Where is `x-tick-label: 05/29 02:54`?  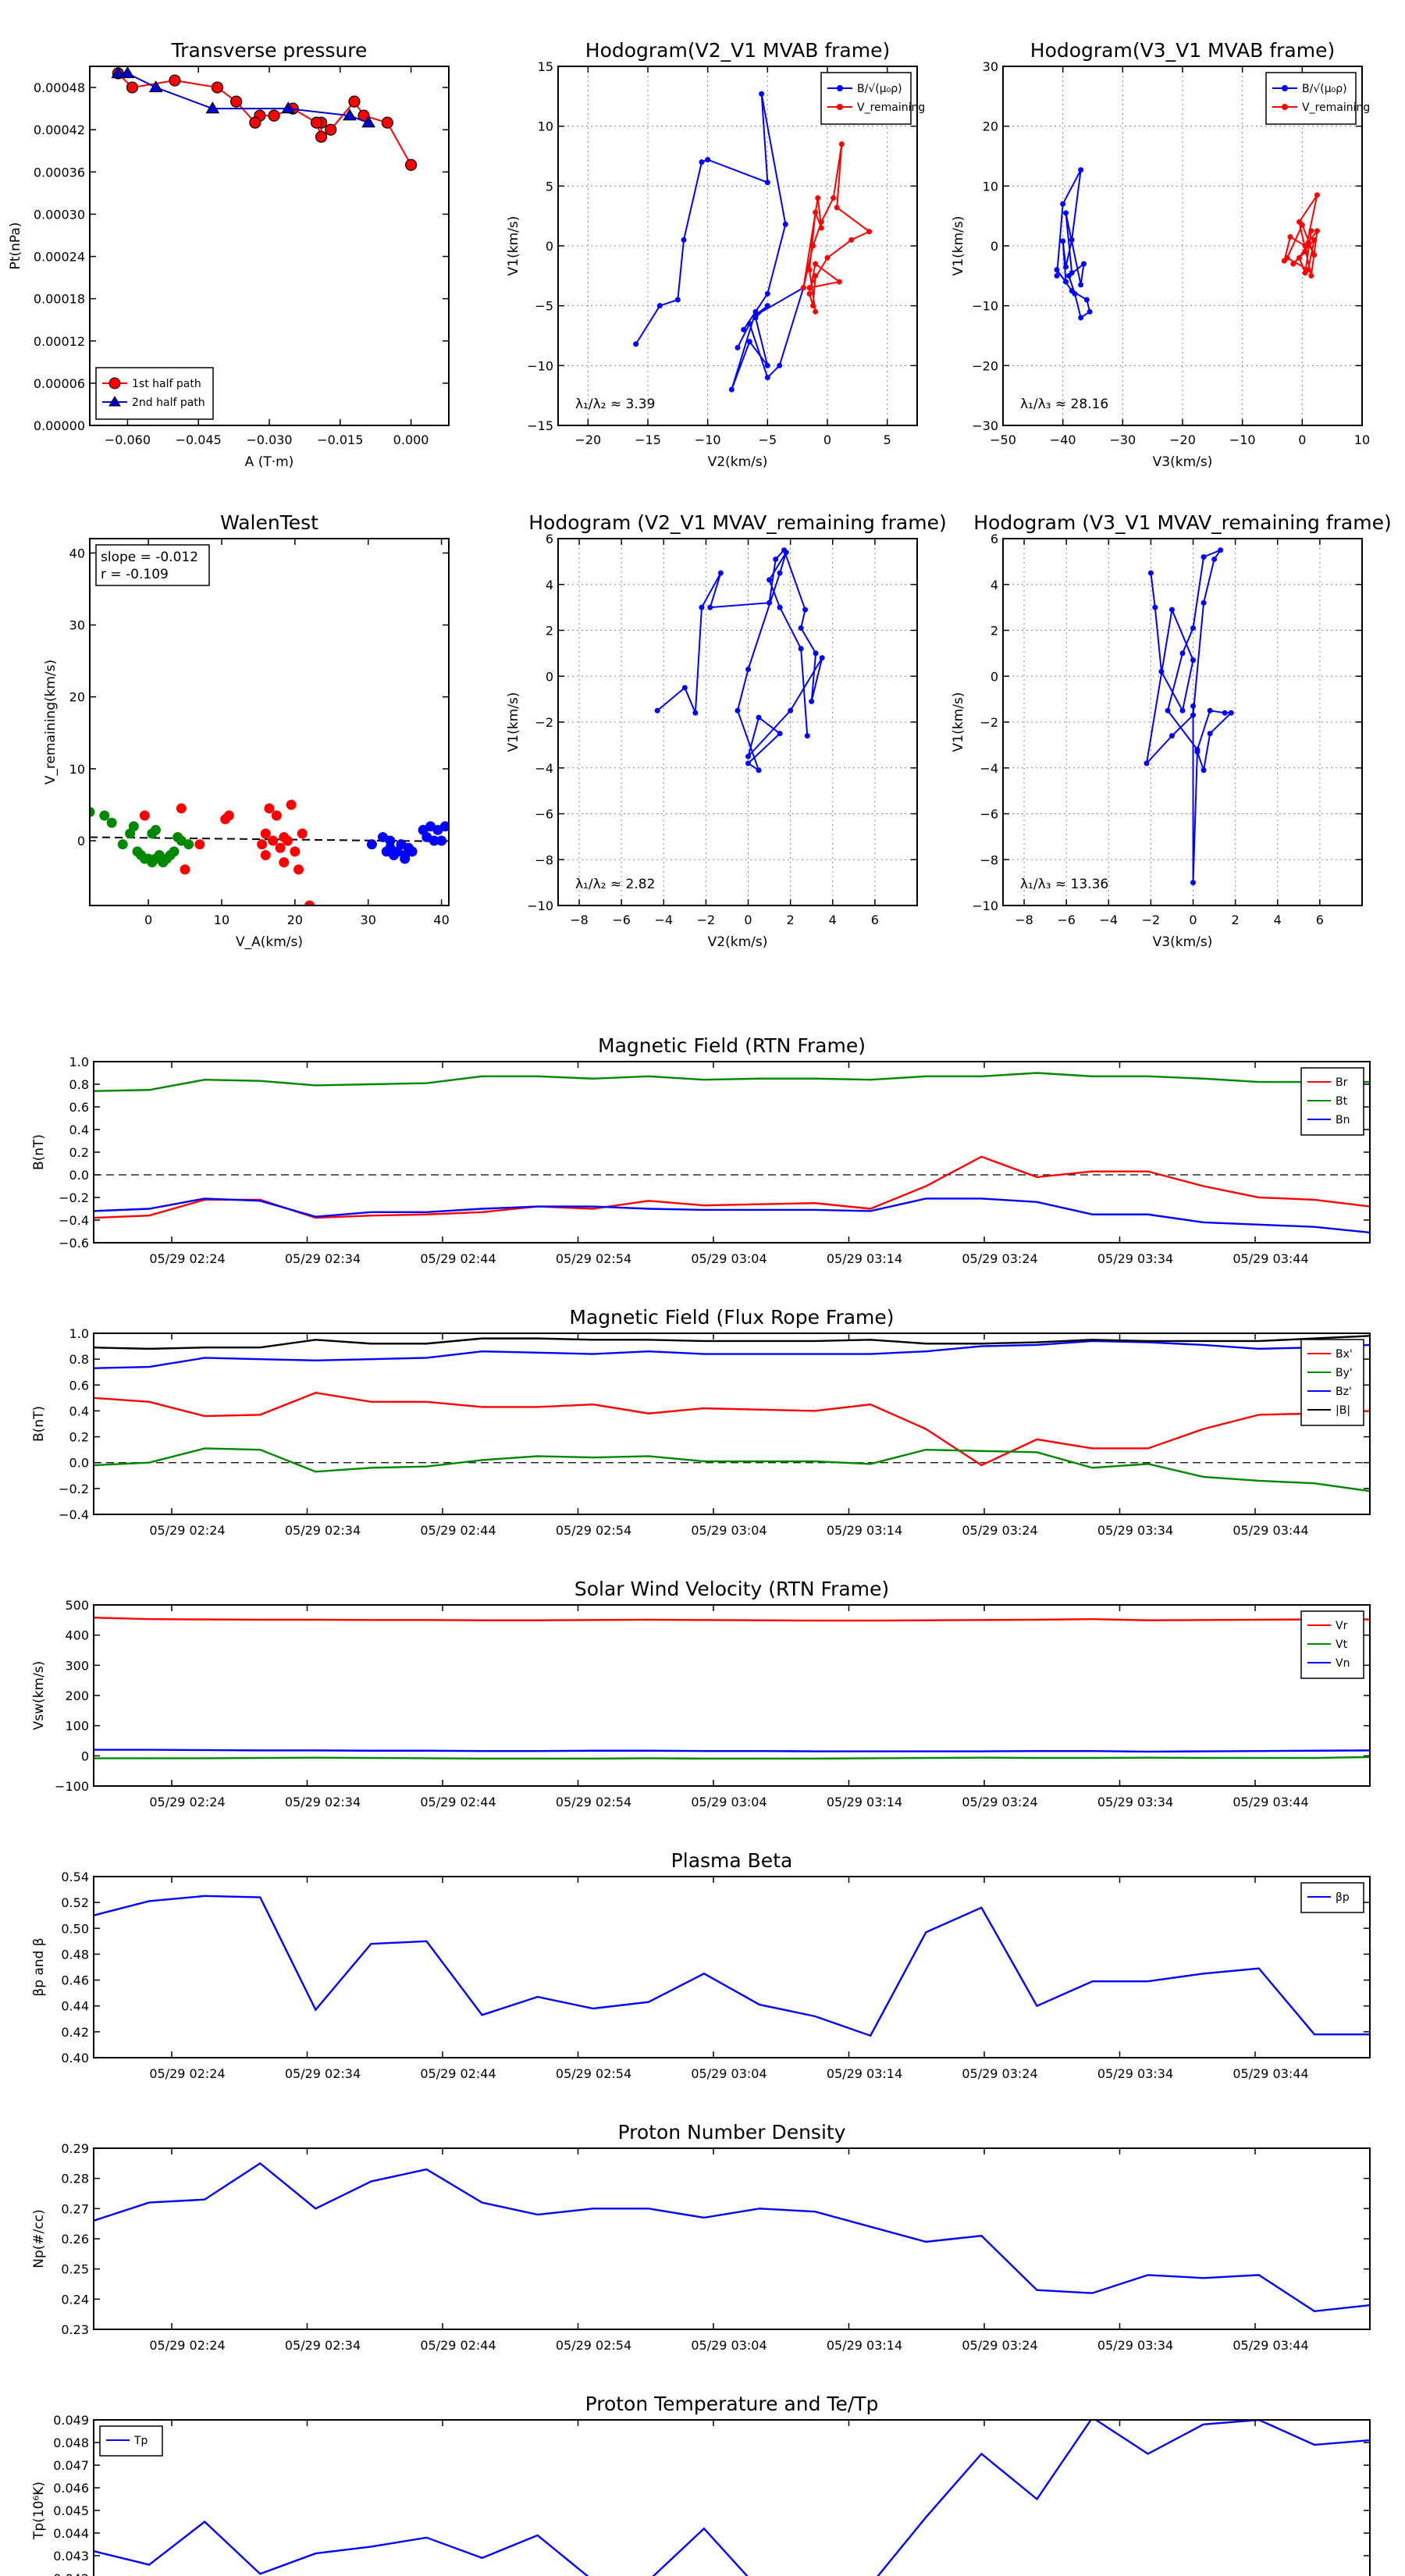
x-tick-label: 05/29 02:54 is located at coordinates (593, 1258).